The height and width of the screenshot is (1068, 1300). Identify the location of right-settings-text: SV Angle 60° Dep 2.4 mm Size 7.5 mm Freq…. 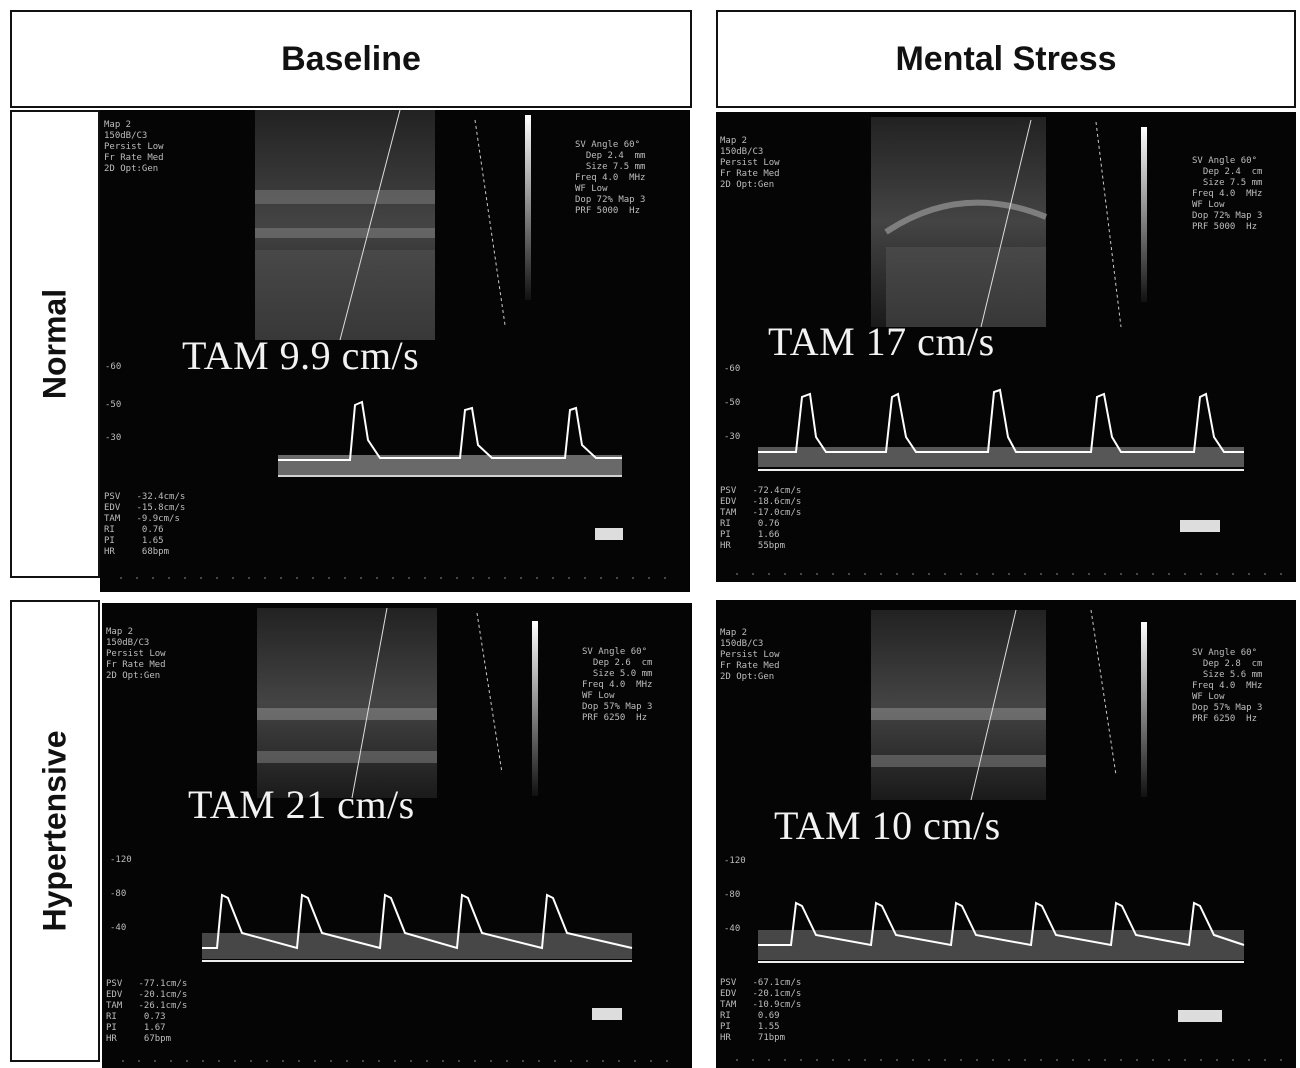
(610, 178).